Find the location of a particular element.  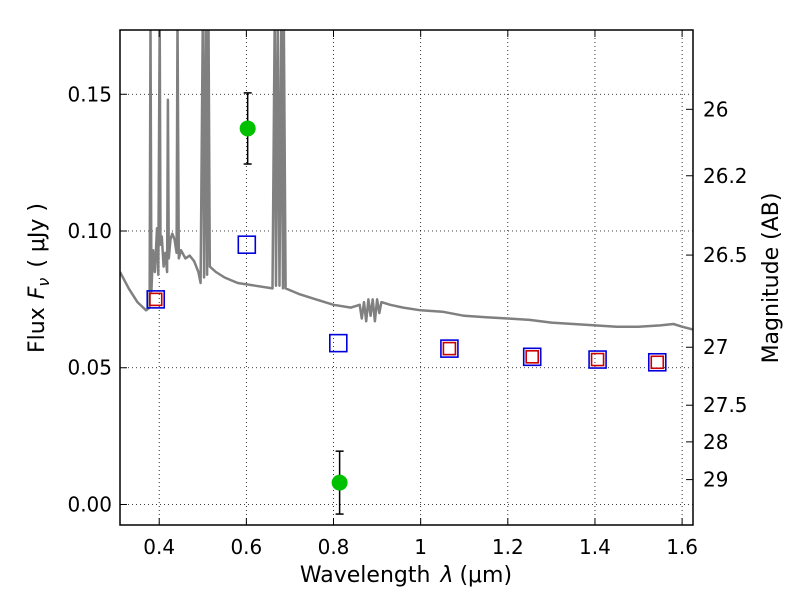

y-axis-label-subscript: ν is located at coordinates (43, 282).